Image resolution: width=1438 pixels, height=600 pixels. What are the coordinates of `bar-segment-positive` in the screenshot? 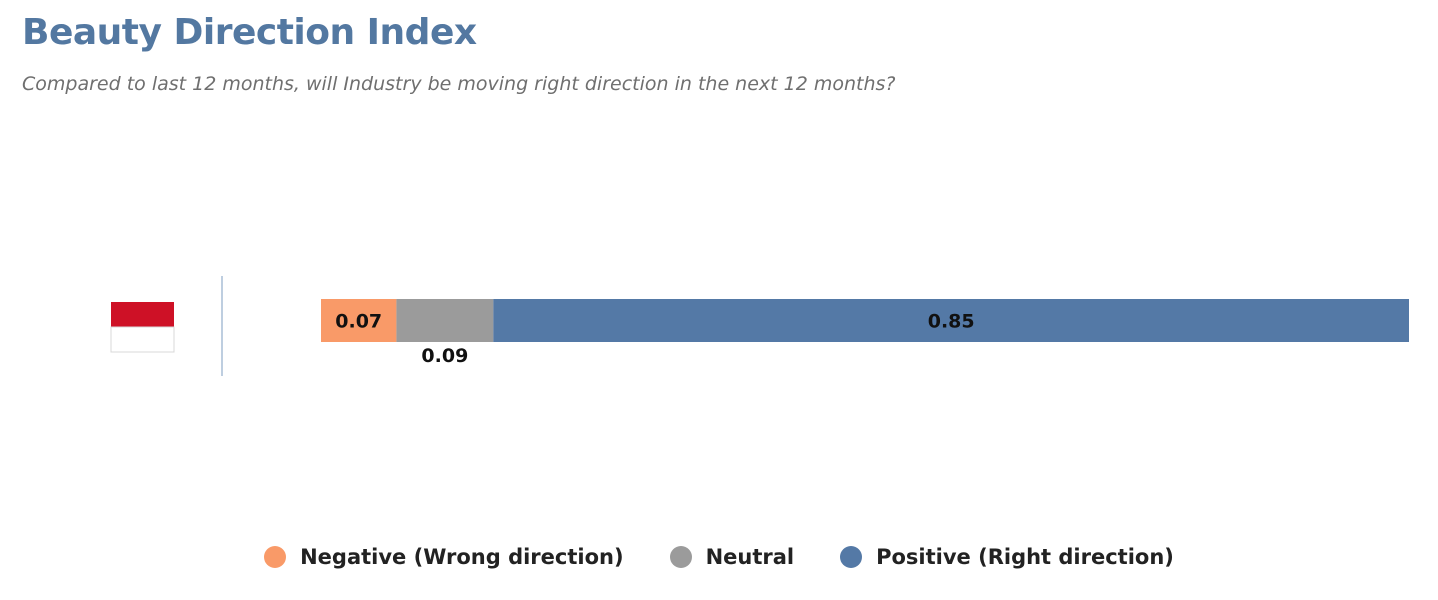 It's located at (951, 320).